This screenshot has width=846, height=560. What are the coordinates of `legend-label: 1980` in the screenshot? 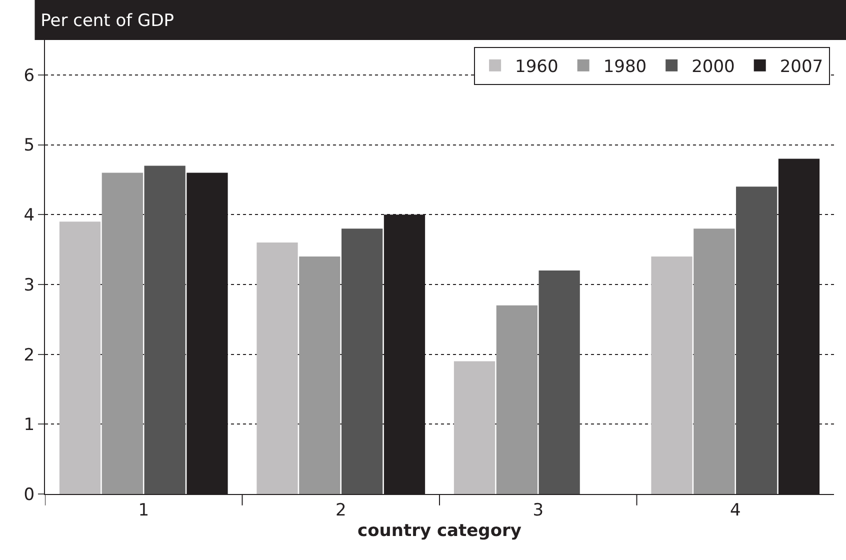 It's located at (625, 66).